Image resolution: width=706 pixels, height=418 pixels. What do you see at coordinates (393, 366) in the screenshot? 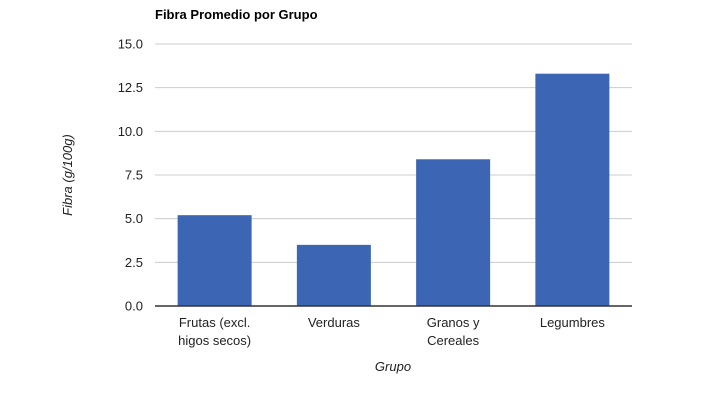
I see `x-axis-title: Grupo` at bounding box center [393, 366].